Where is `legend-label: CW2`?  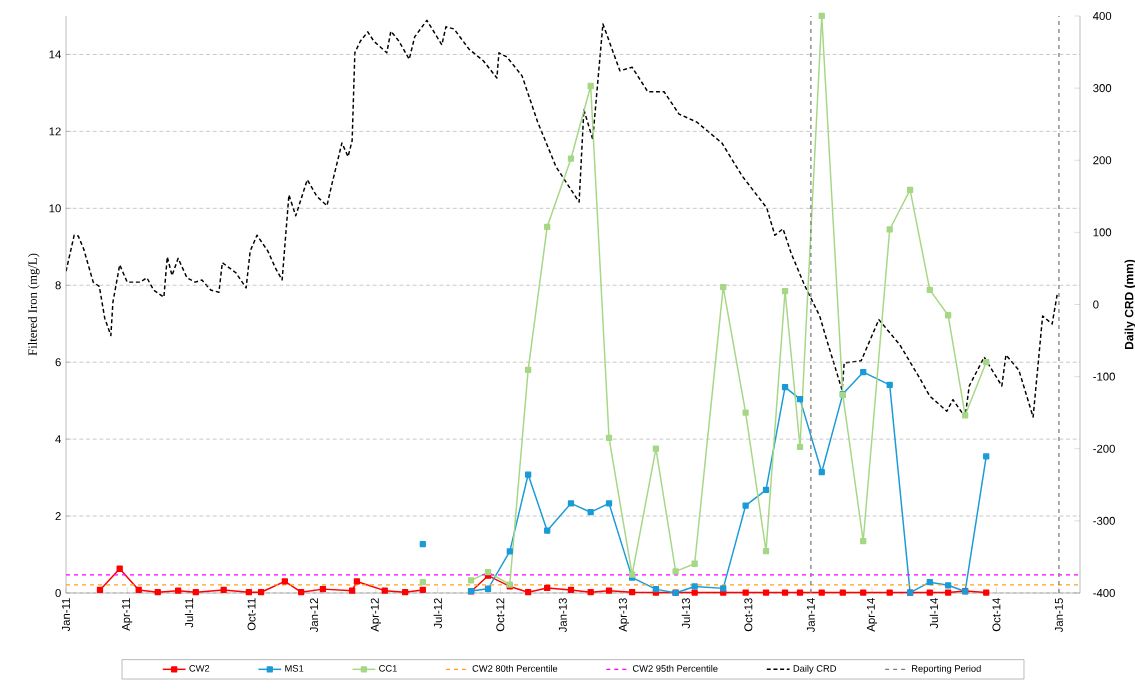
legend-label: CW2 is located at coordinates (199, 668).